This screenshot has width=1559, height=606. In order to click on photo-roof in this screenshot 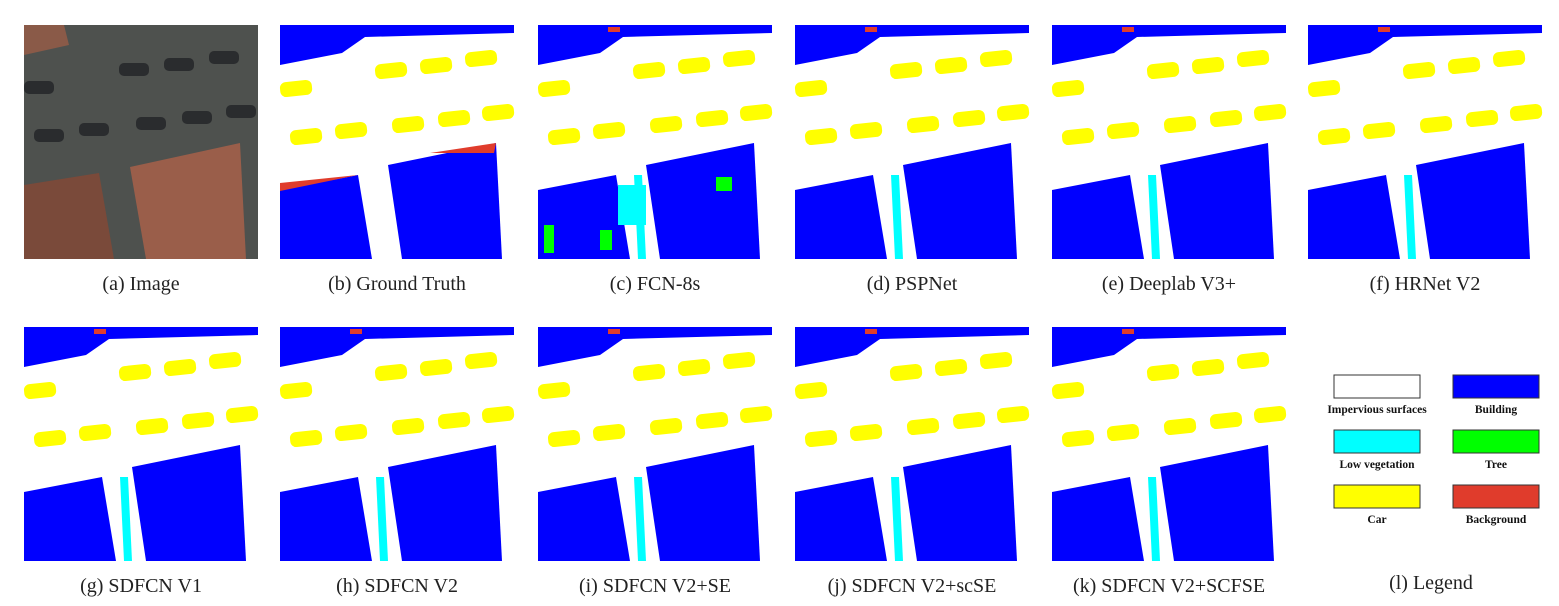, I will do `click(188, 201)`.